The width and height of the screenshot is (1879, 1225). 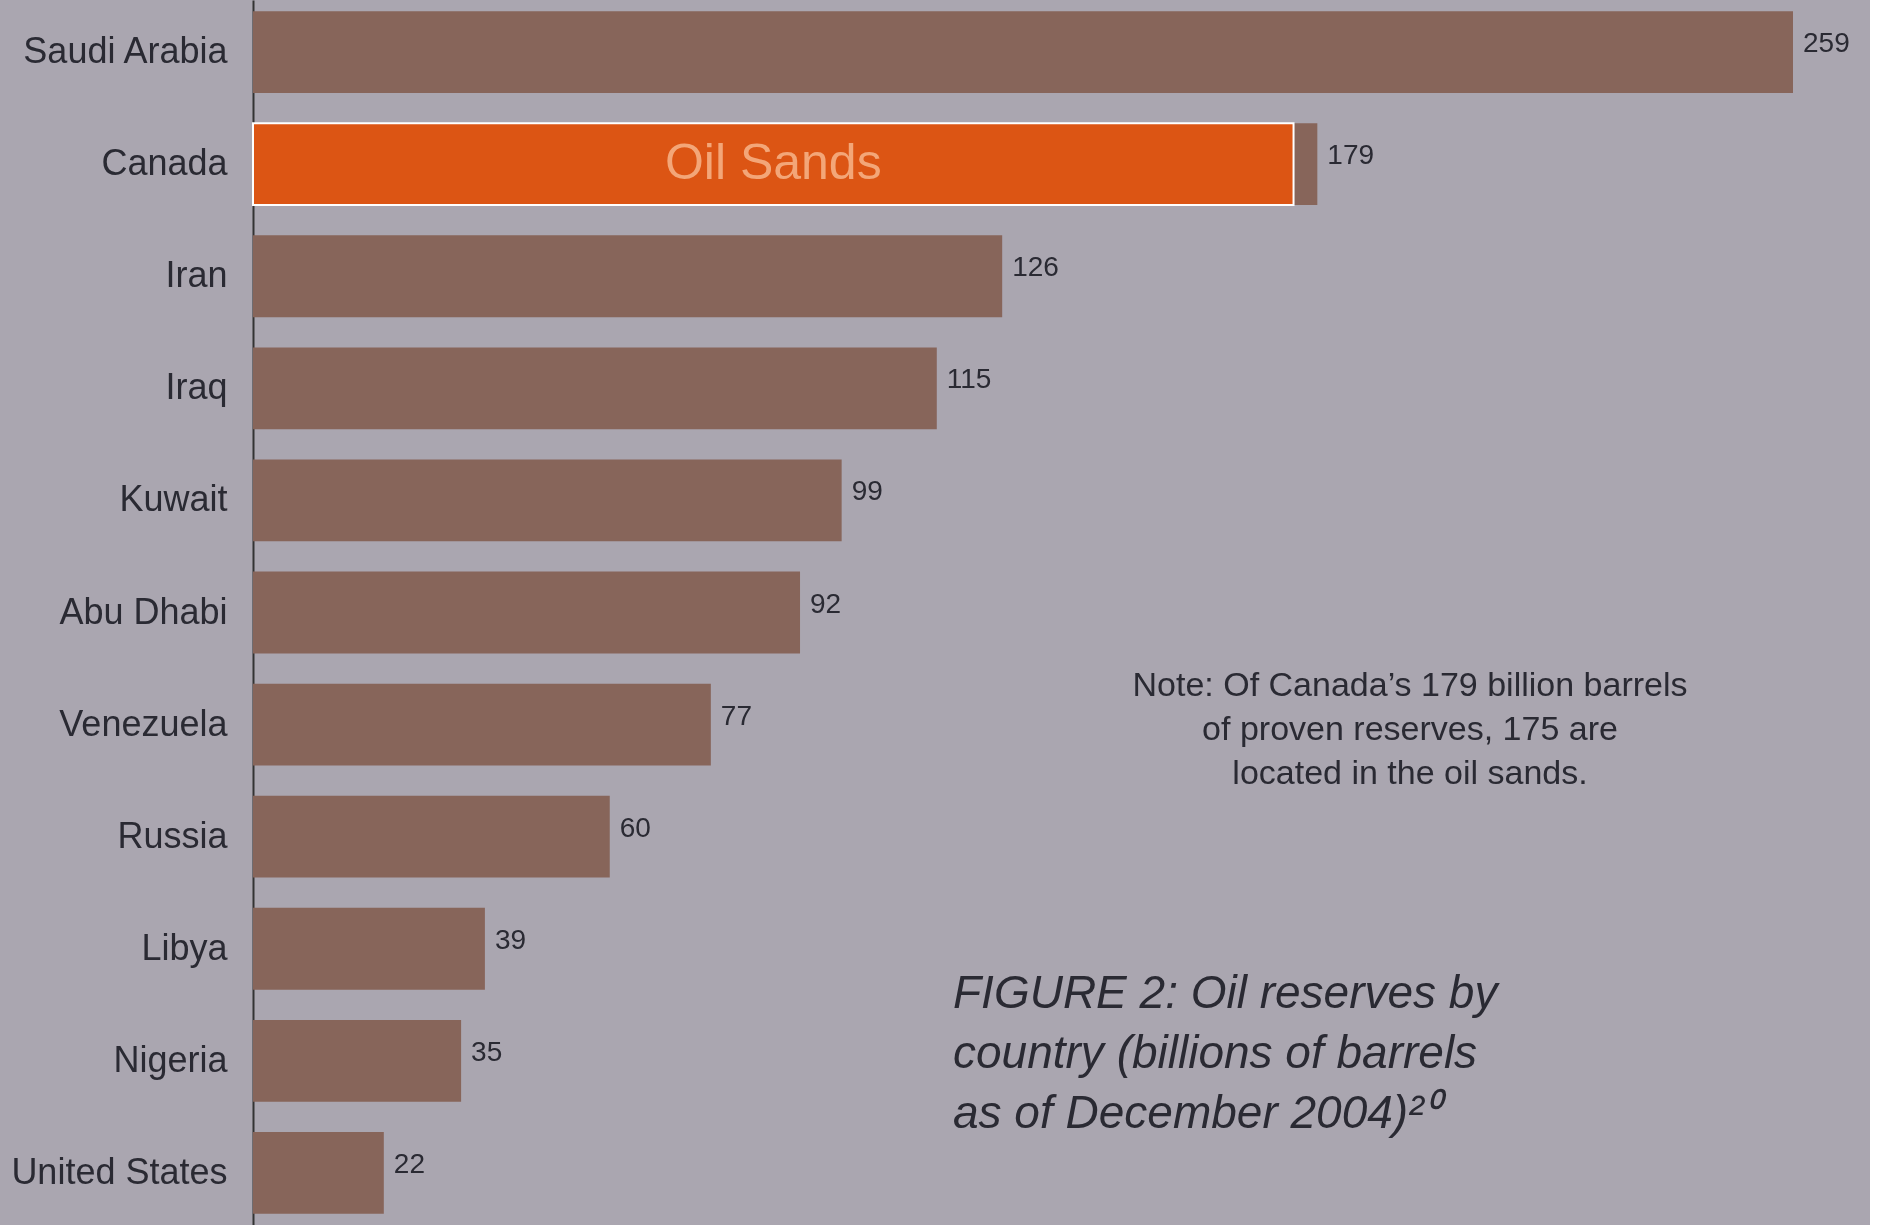 I want to click on y-tick-label: Saudi Arabia, so click(x=126, y=51).